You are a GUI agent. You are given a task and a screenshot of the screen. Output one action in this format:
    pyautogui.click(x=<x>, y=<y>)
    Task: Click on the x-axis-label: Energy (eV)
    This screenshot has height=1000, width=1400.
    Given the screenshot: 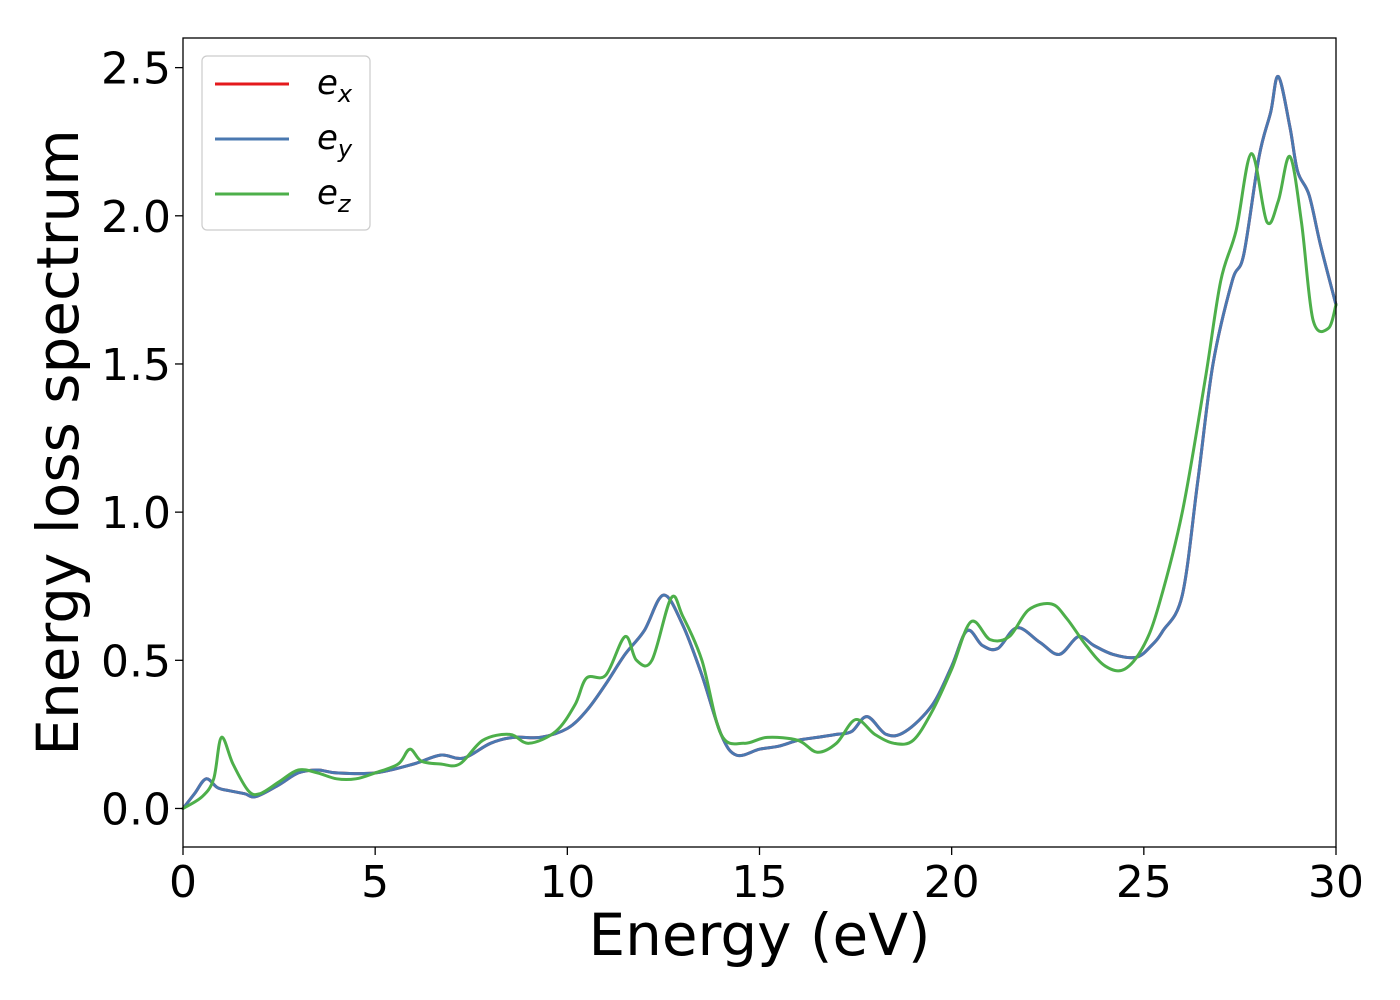 What is the action you would take?
    pyautogui.click(x=759, y=935)
    